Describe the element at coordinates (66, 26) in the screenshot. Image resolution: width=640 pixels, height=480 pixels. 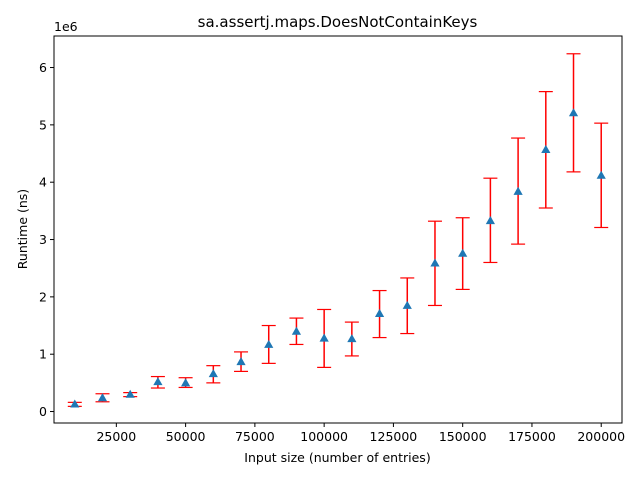
I see `y-offset-label: 1e6` at that location.